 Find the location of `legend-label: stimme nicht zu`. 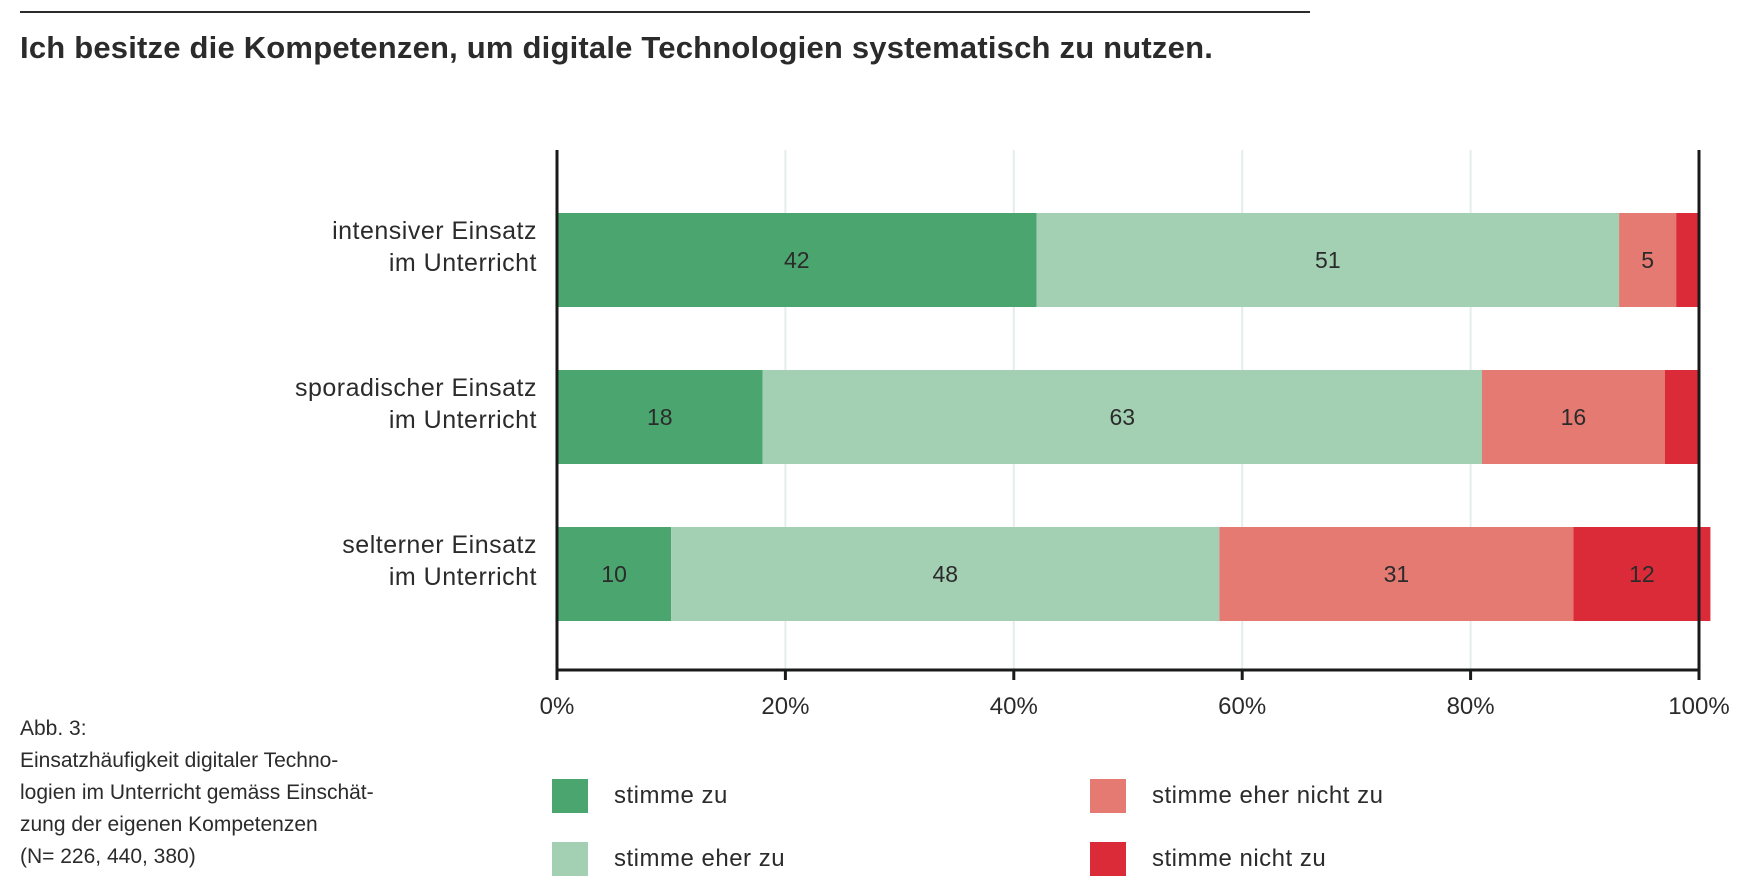

legend-label: stimme nicht zu is located at coordinates (1239, 858).